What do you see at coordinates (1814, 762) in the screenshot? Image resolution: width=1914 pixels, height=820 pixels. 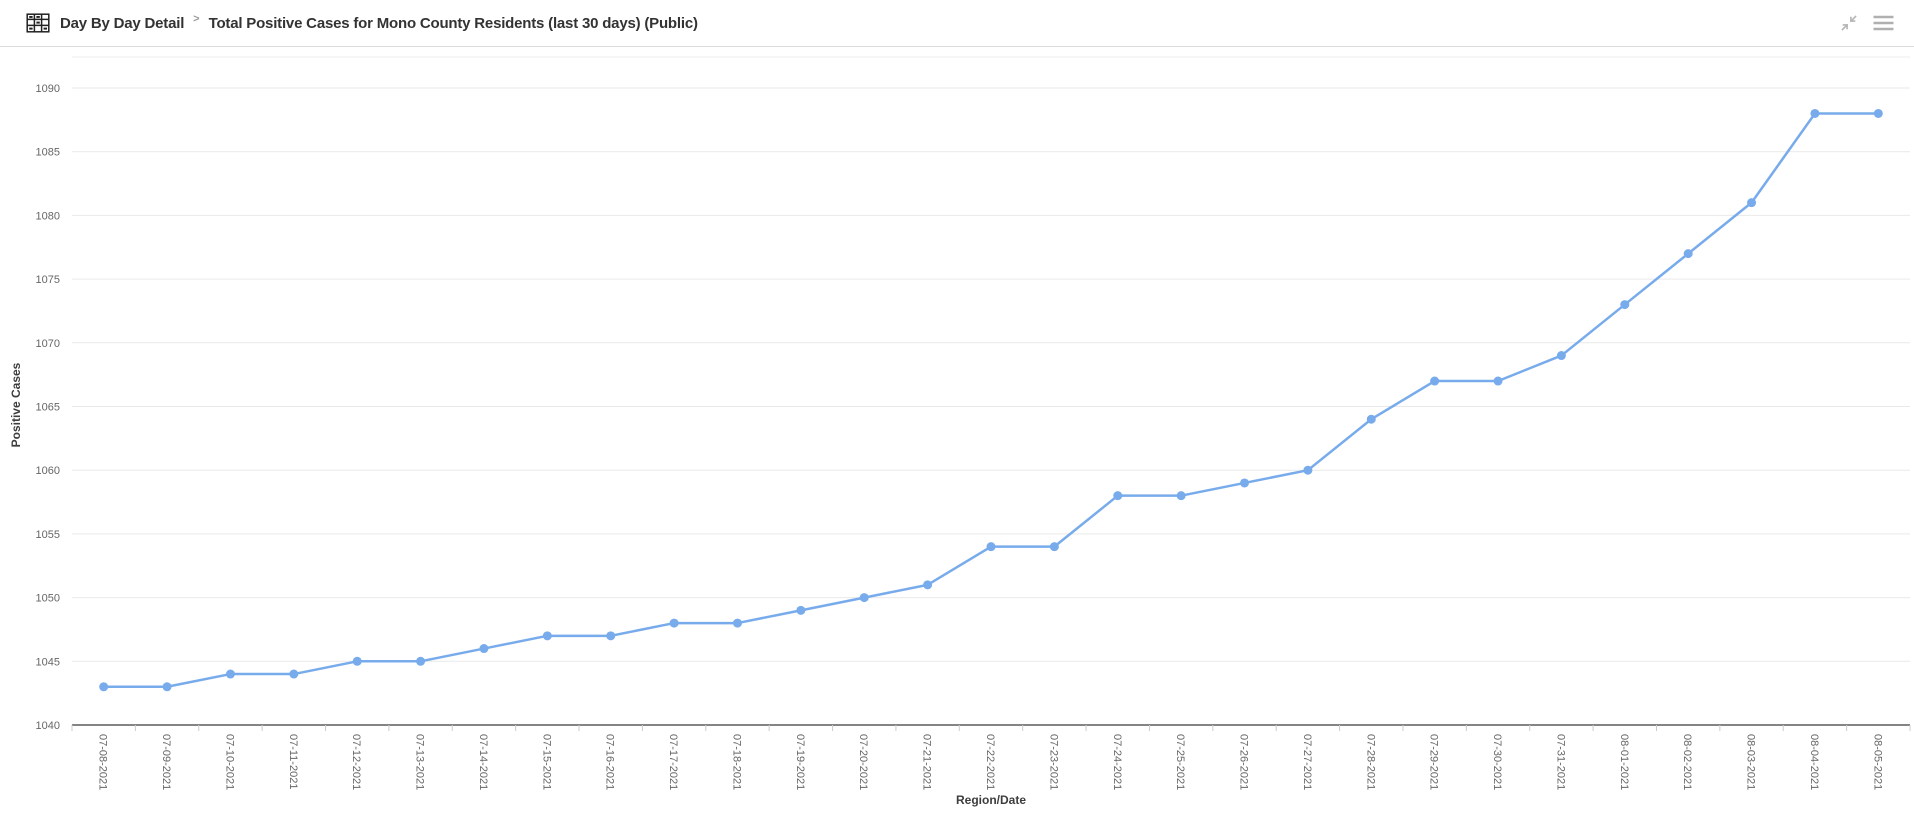 I see `x-tick-label: 08-04-2021` at bounding box center [1814, 762].